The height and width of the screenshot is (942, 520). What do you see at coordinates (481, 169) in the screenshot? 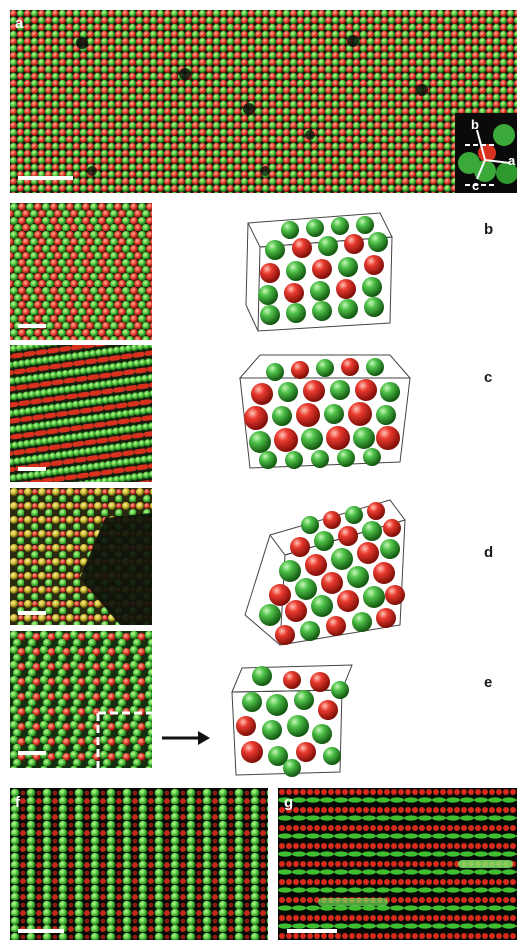
I see `axis-c-arrow` at bounding box center [481, 169].